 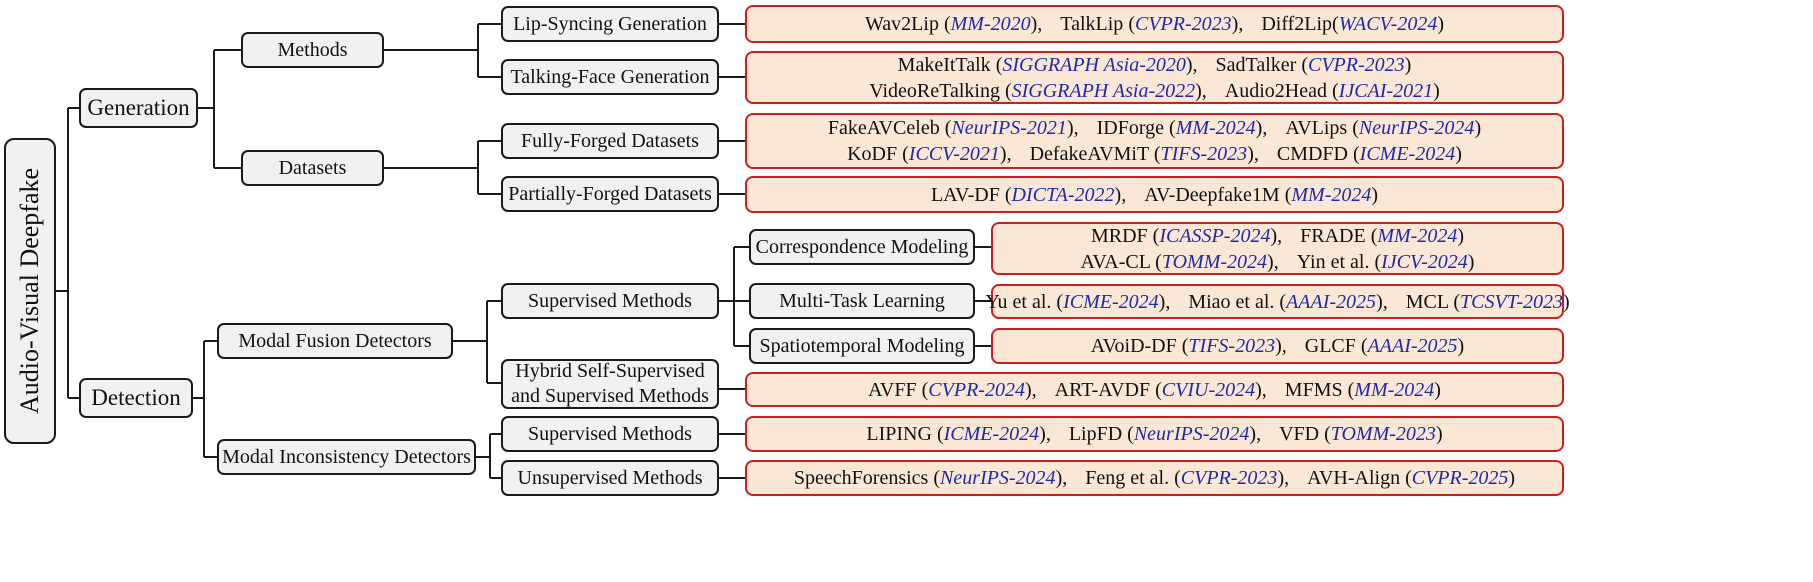 What do you see at coordinates (1416, 128) in the screenshot?
I see `venue-year: NeurIPS-2024` at bounding box center [1416, 128].